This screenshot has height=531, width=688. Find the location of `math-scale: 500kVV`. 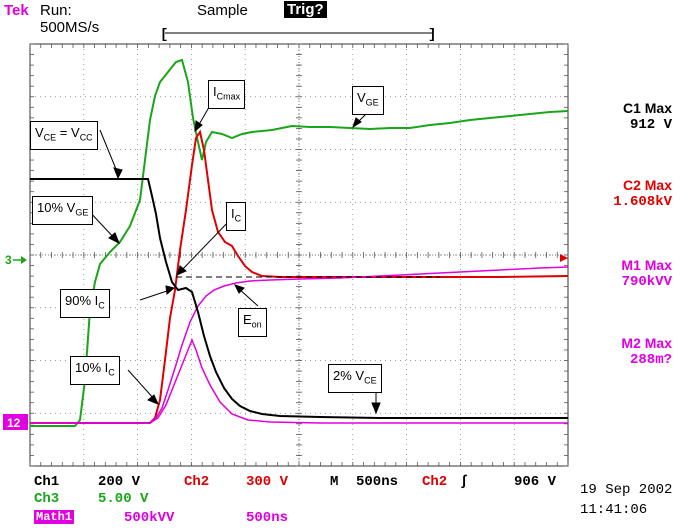

math-scale: 500kVV is located at coordinates (149, 518).